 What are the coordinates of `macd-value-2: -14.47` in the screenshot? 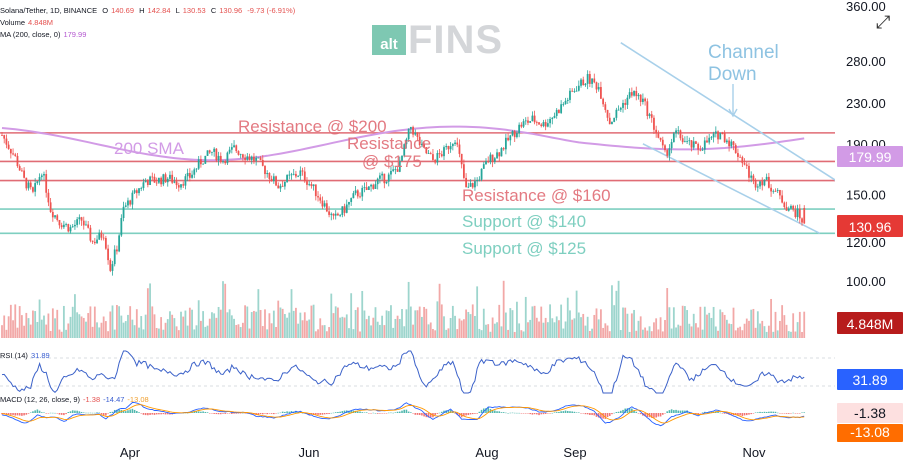 It's located at (114, 399).